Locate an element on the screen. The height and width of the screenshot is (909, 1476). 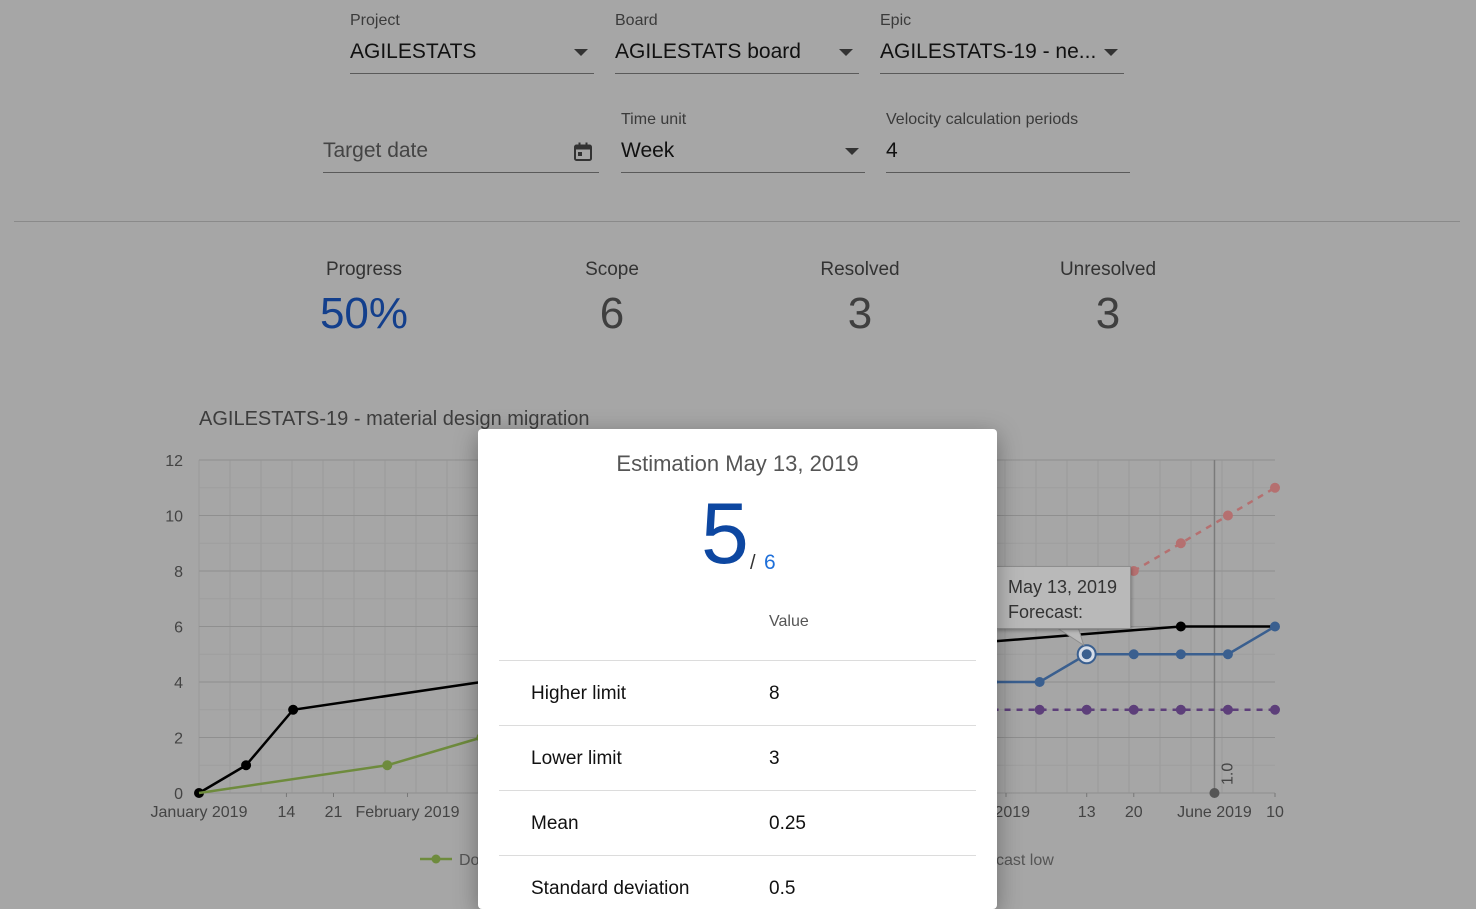
x-tick-label: 13 is located at coordinates (1087, 812).